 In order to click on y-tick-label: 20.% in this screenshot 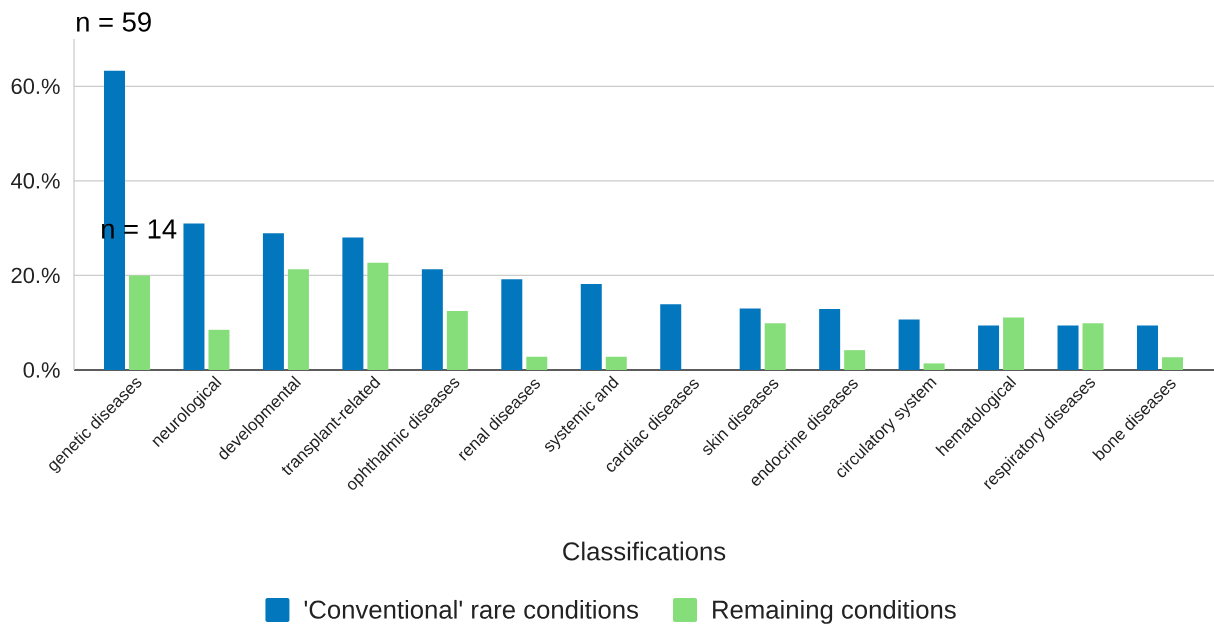, I will do `click(35, 275)`.